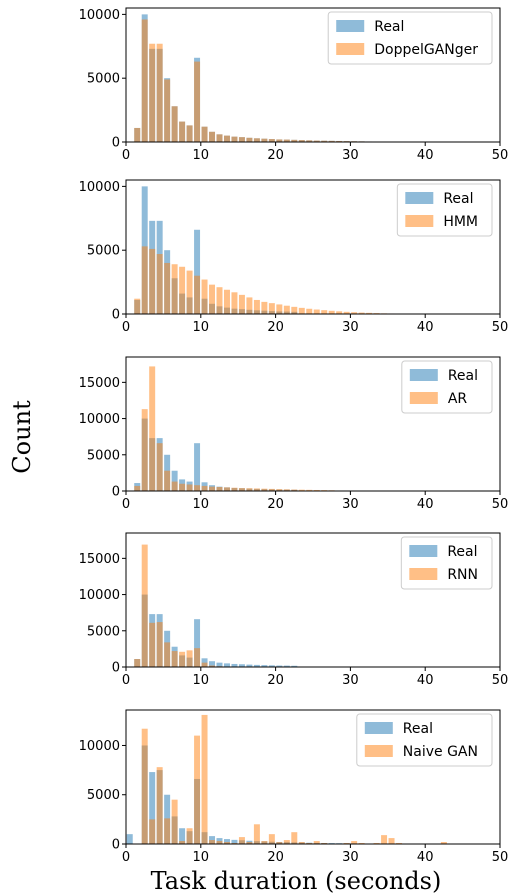 This screenshot has width=509, height=896. Describe the element at coordinates (350, 504) in the screenshot. I see `x-tick-label: 30` at that location.